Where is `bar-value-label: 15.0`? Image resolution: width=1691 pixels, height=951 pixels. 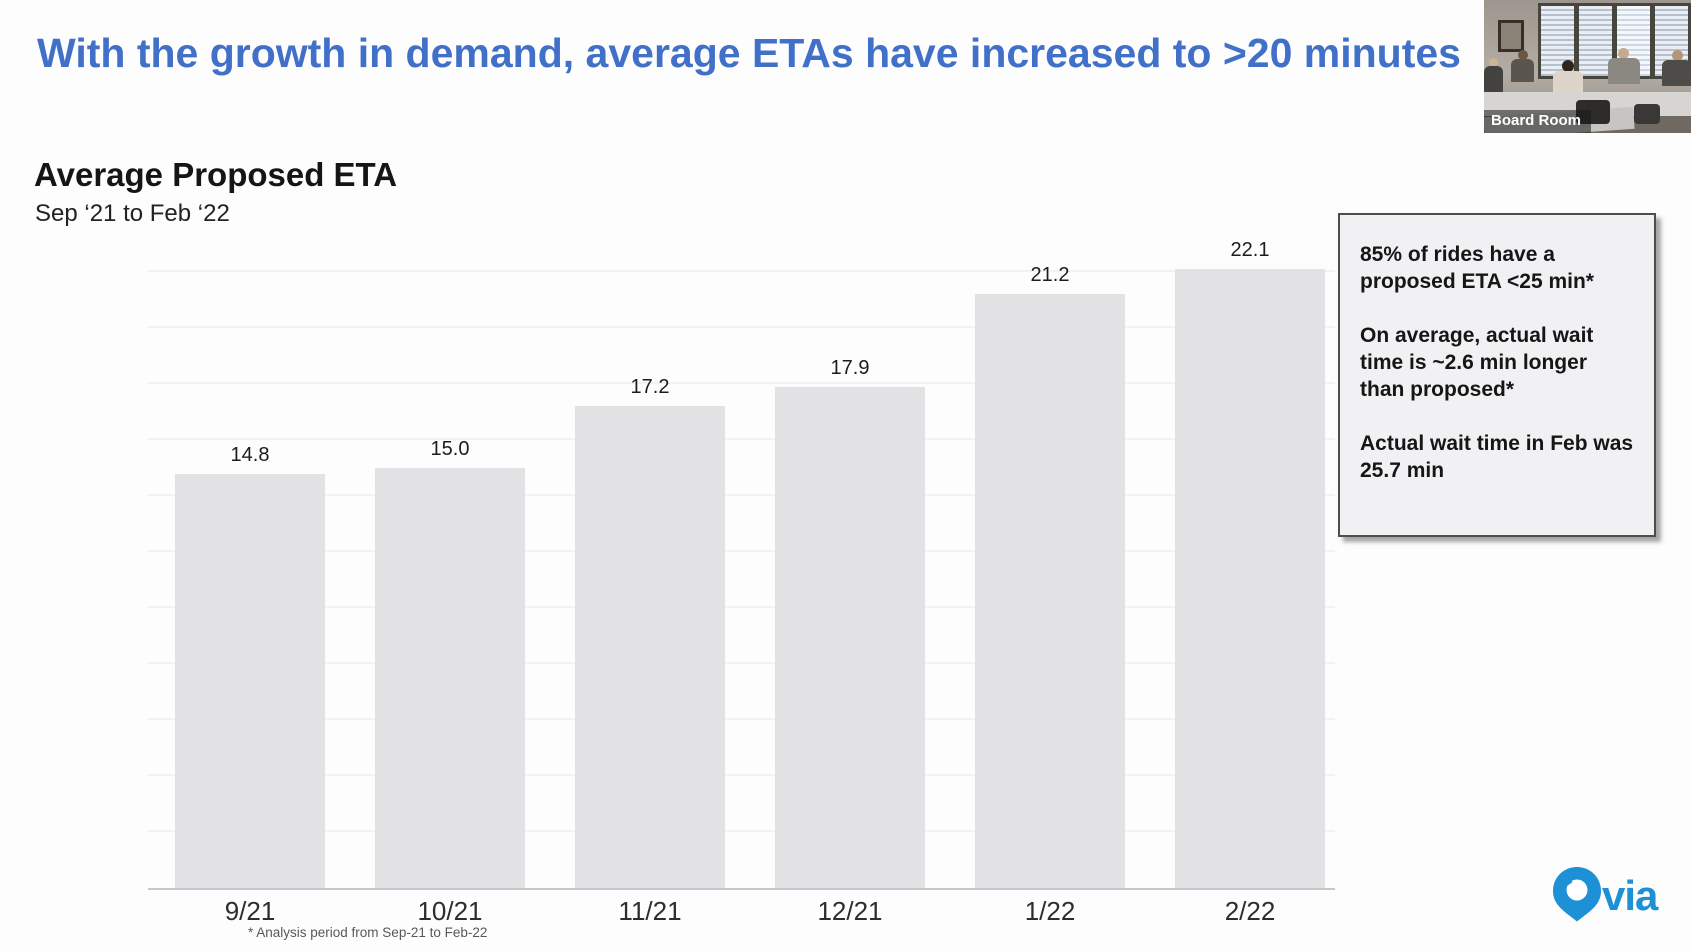
bar-value-label: 15.0 is located at coordinates (450, 449).